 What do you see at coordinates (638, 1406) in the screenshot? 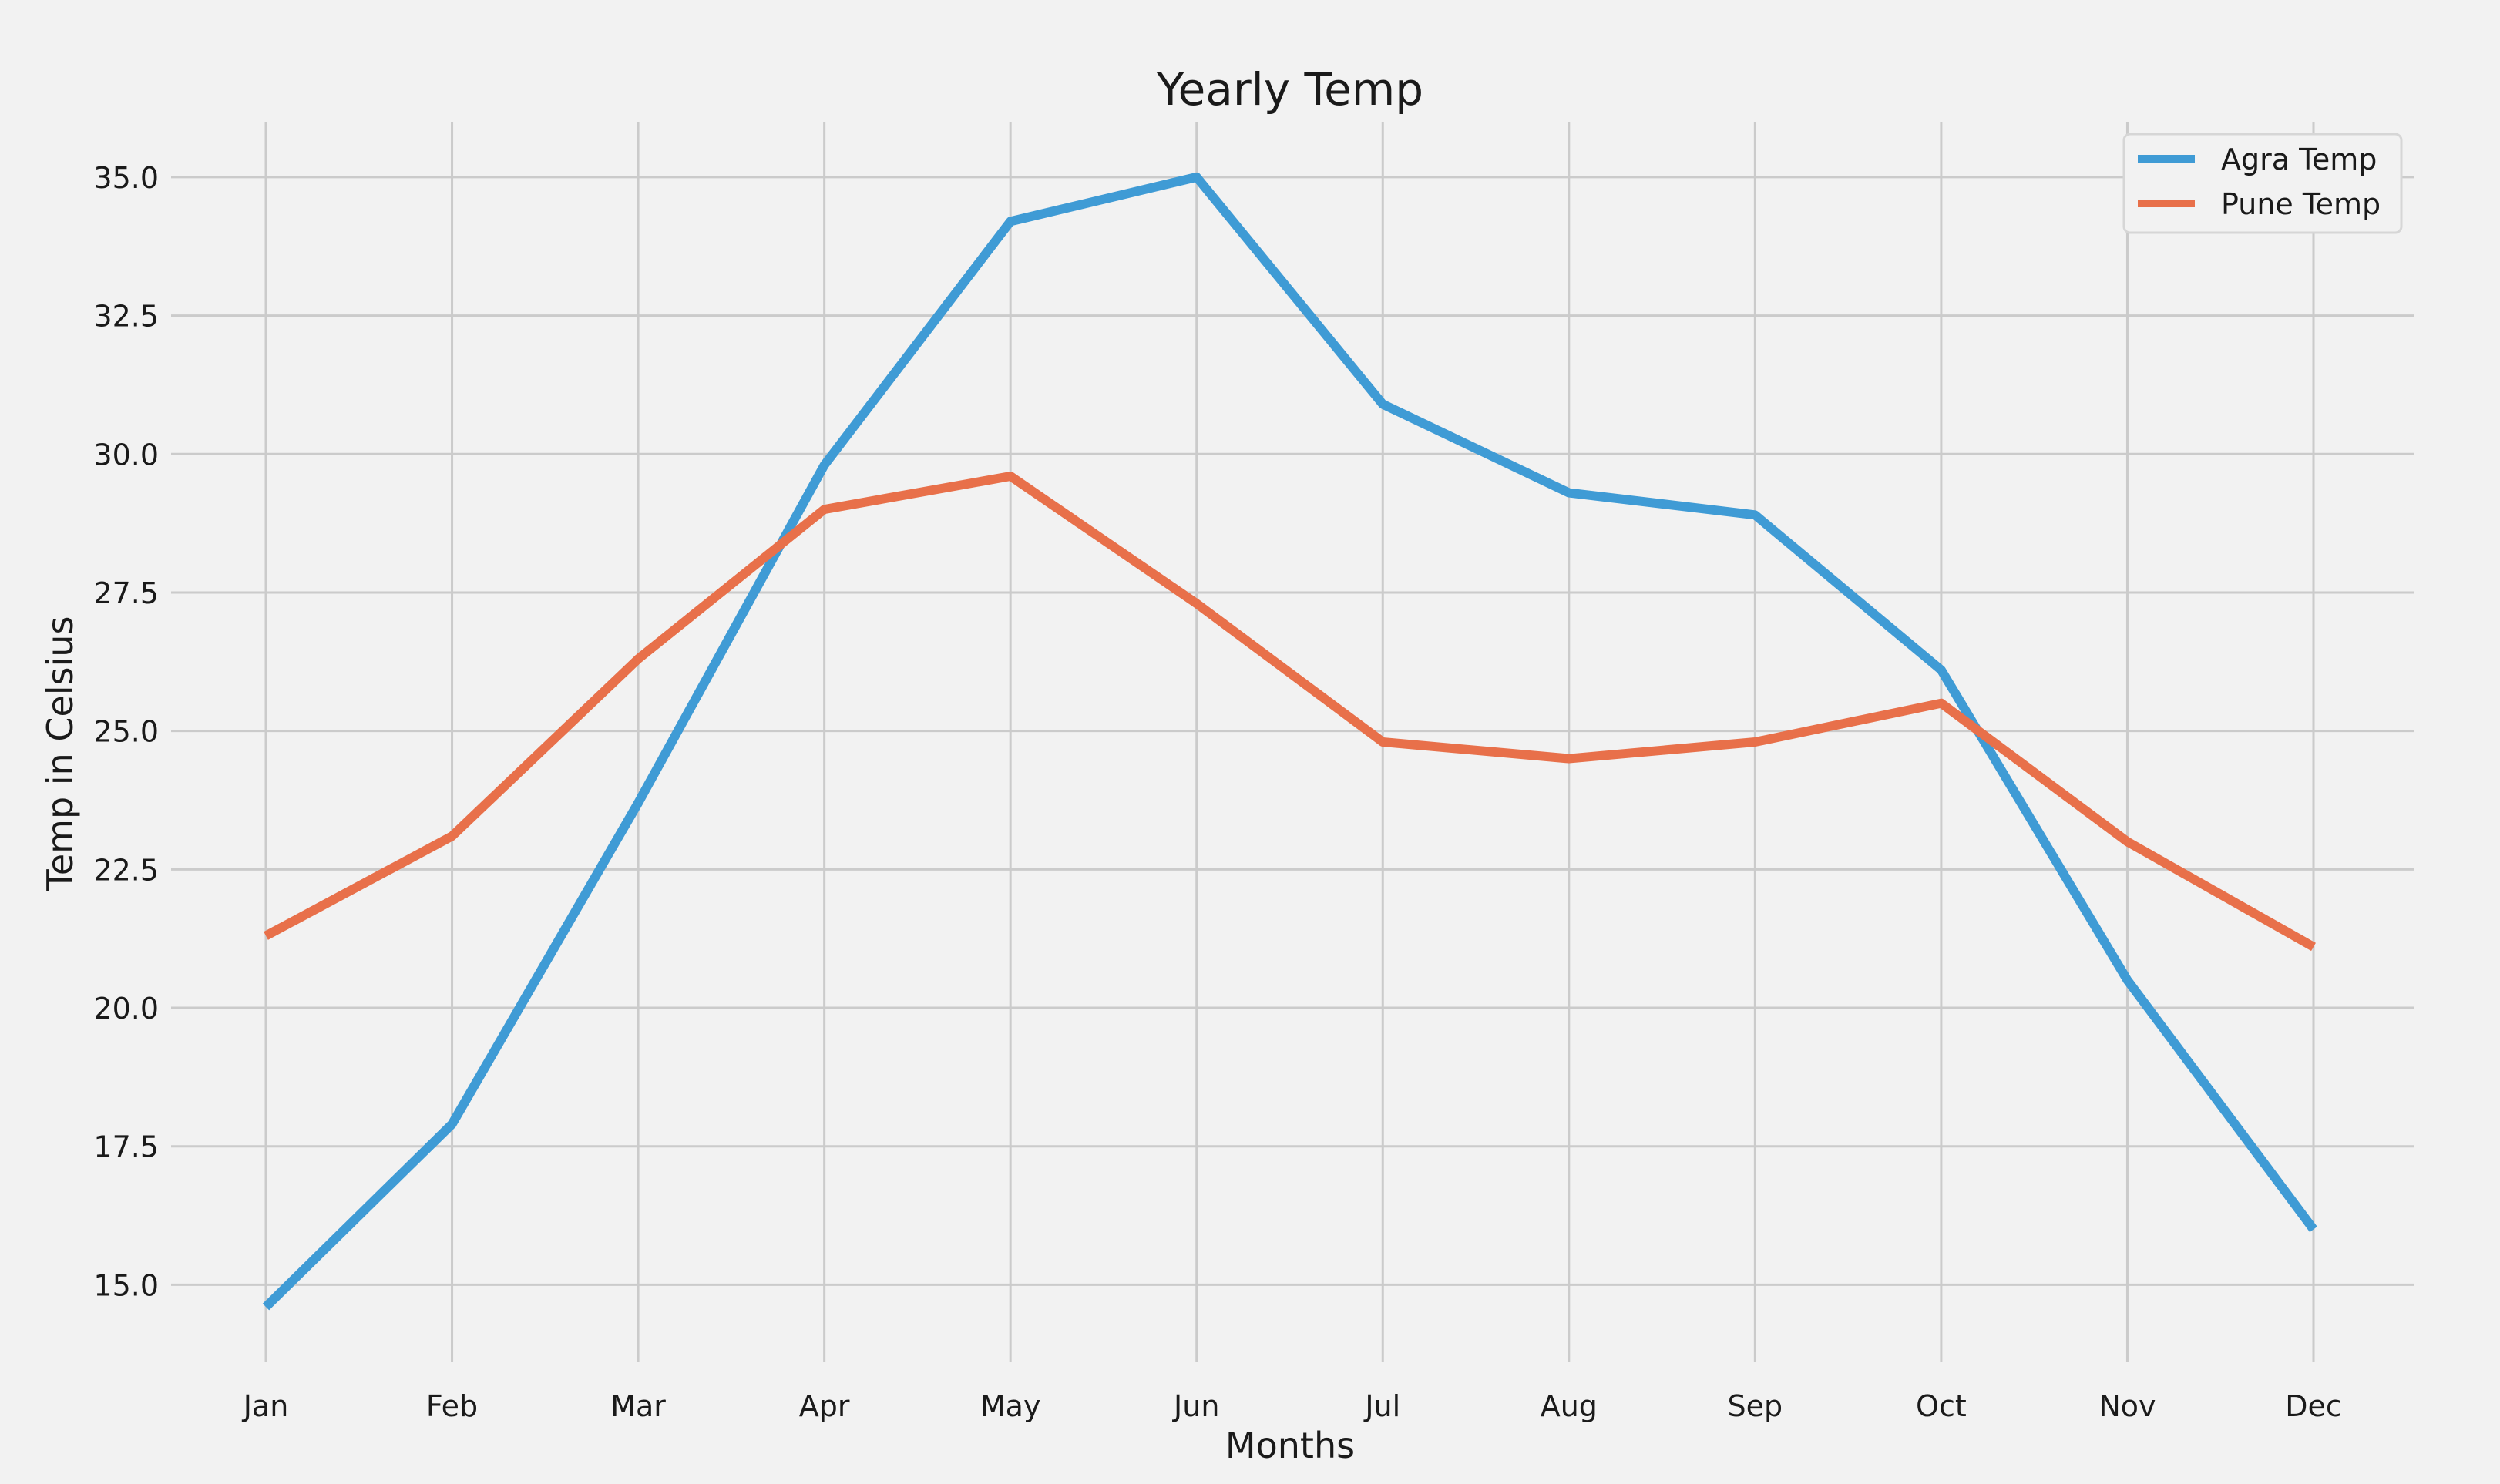
I see `x-tick-label: Mar` at bounding box center [638, 1406].